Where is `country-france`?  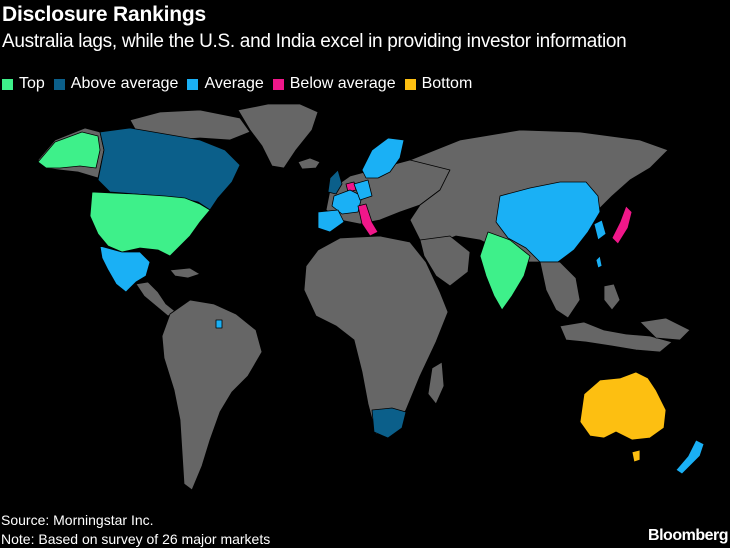 country-france is located at coordinates (347, 202).